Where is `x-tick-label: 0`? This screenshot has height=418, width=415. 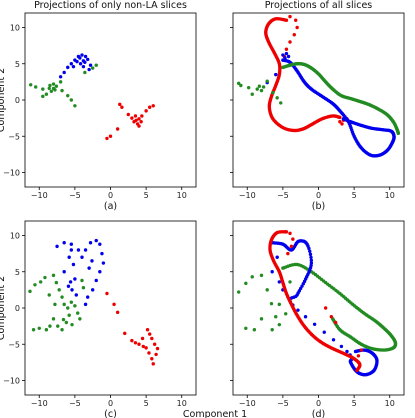 x-tick-label: 0 is located at coordinates (318, 195).